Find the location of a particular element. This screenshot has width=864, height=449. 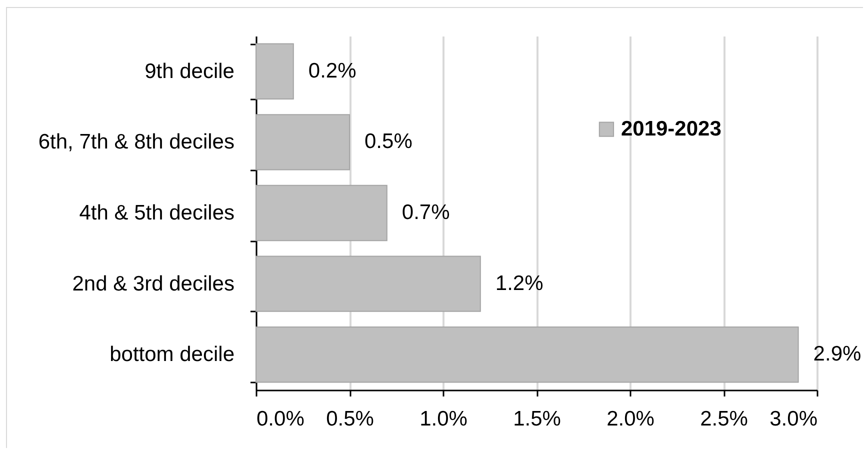

y-tick-label: 6th, 7th & 8th deciles is located at coordinates (136, 142).